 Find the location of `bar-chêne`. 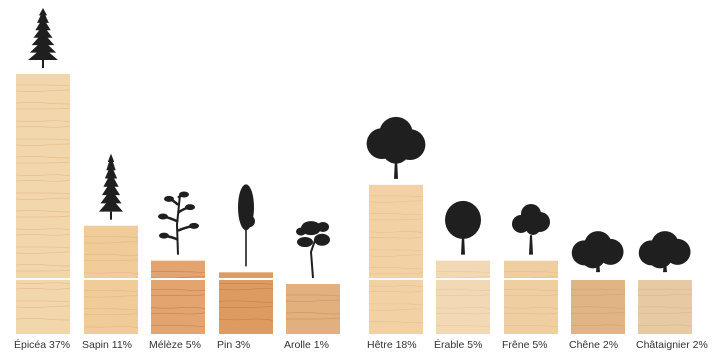

bar-chêne is located at coordinates (598, 306).